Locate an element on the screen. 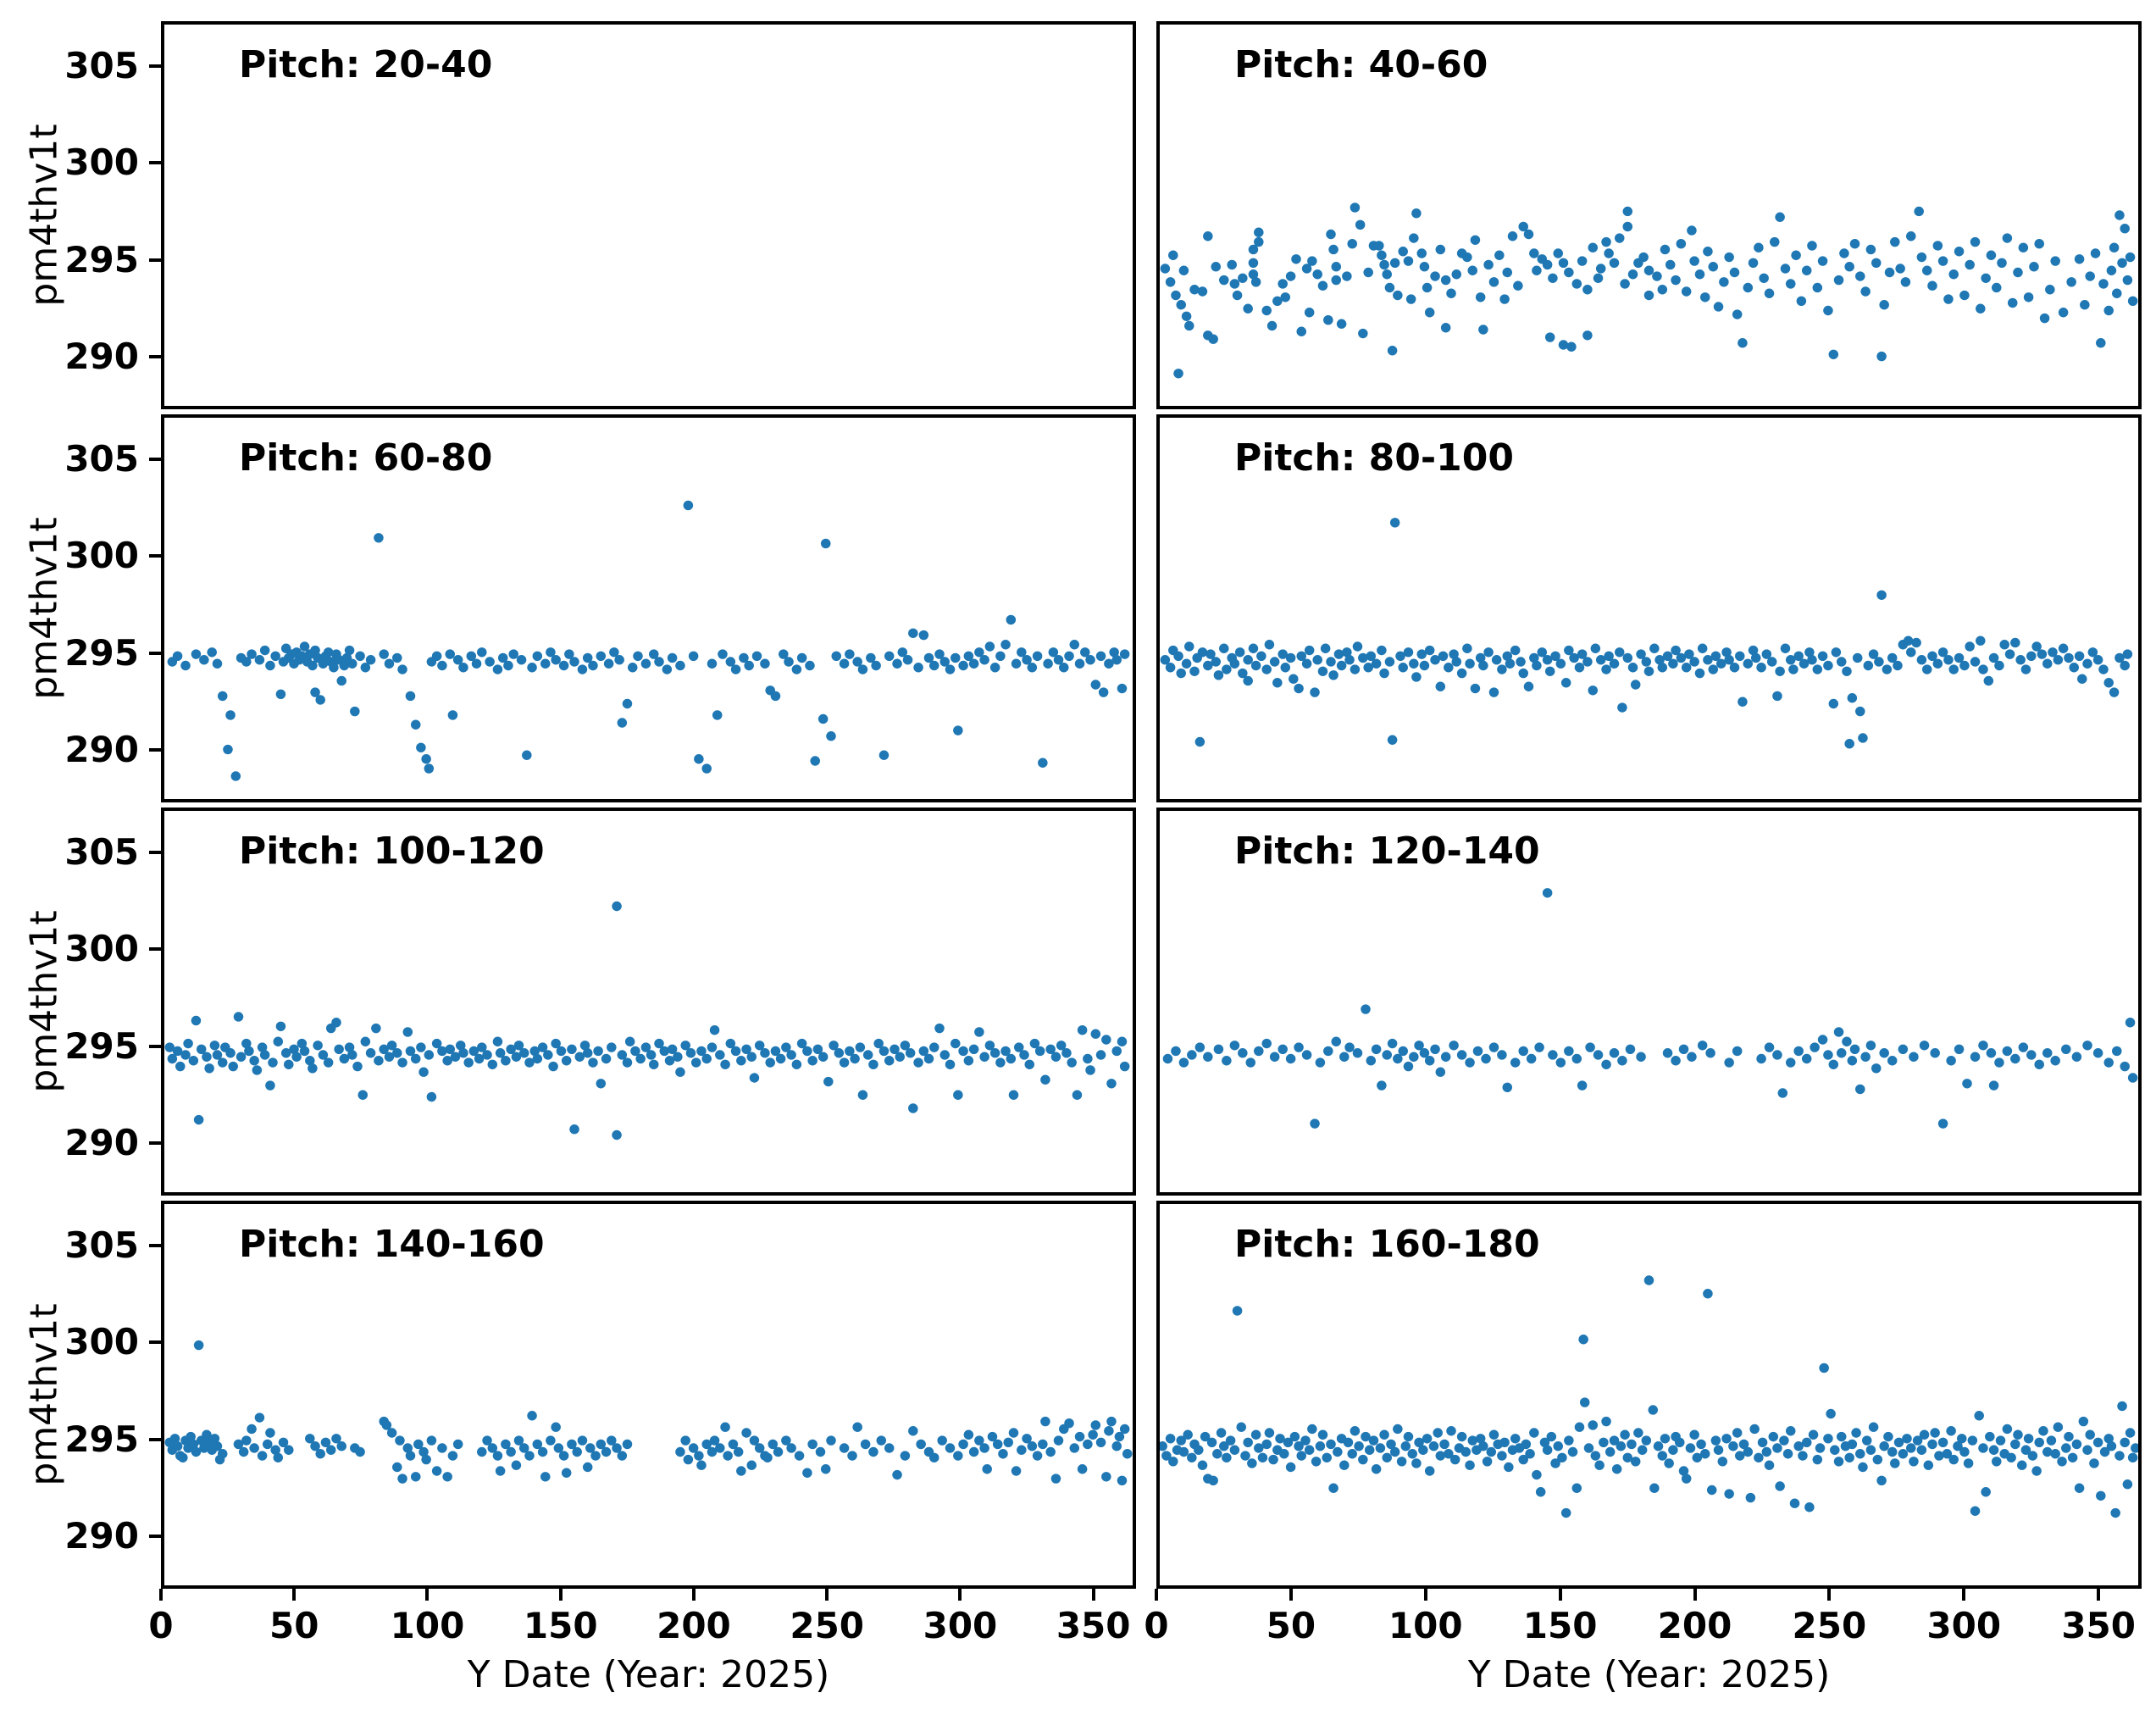 This screenshot has height=1715, width=2156. panel-title-pitch-140-160: Pitch: 140-160 is located at coordinates (392, 1244).